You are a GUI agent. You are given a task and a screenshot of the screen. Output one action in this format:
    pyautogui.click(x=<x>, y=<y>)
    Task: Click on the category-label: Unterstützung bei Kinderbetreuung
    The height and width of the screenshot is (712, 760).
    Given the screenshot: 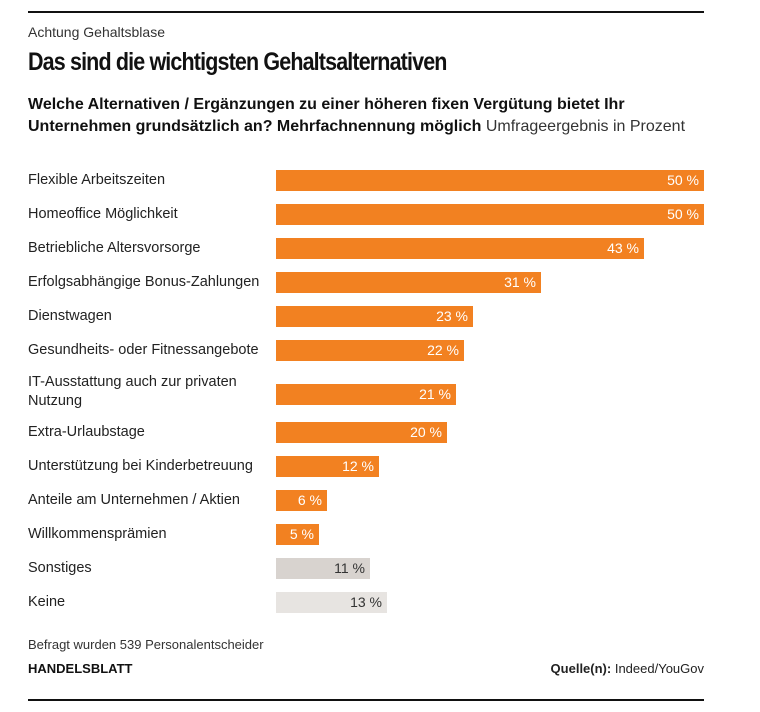 What is the action you would take?
    pyautogui.click(x=140, y=466)
    